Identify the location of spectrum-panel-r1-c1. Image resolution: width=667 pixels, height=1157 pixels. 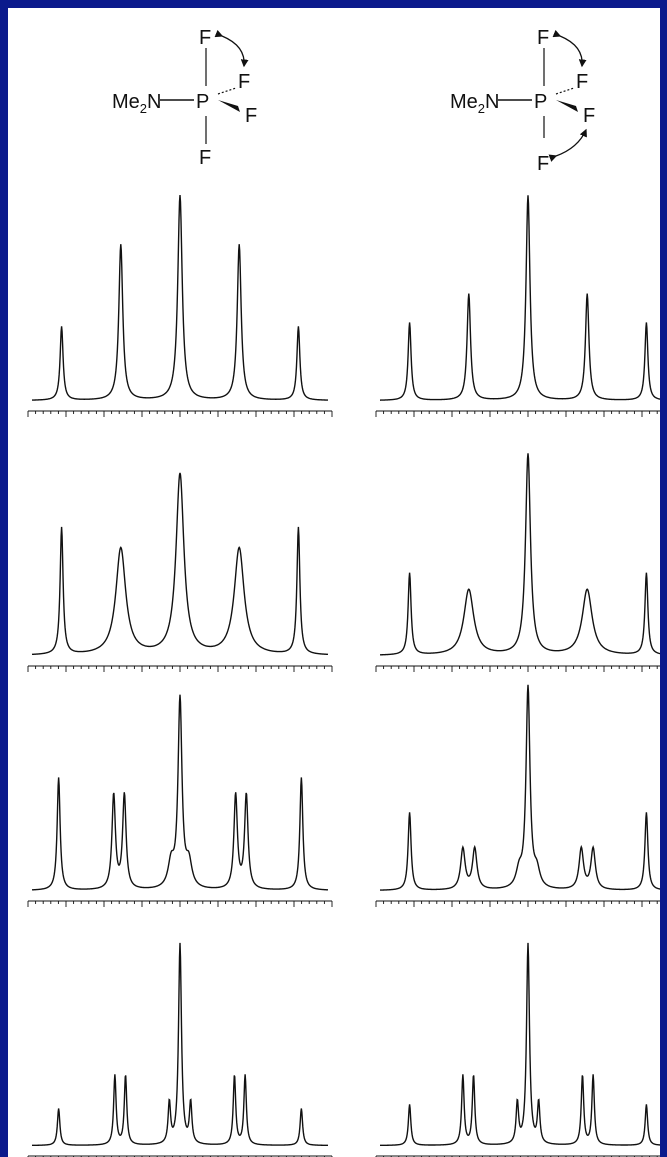
(180, 305).